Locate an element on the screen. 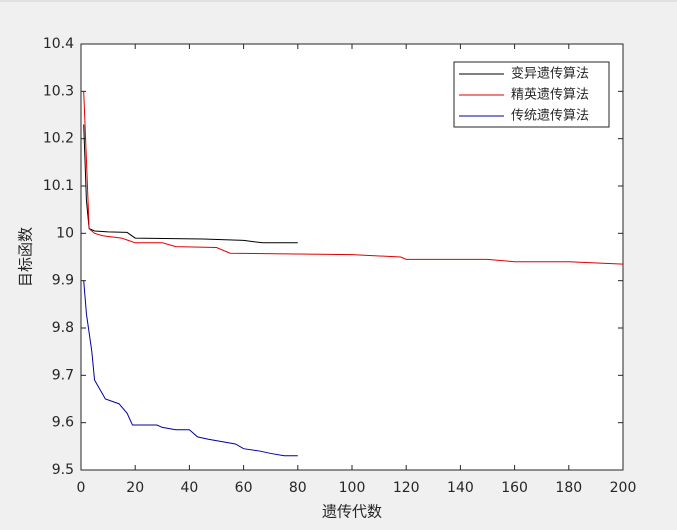  y-tick-label: 9.5 is located at coordinates (63, 470).